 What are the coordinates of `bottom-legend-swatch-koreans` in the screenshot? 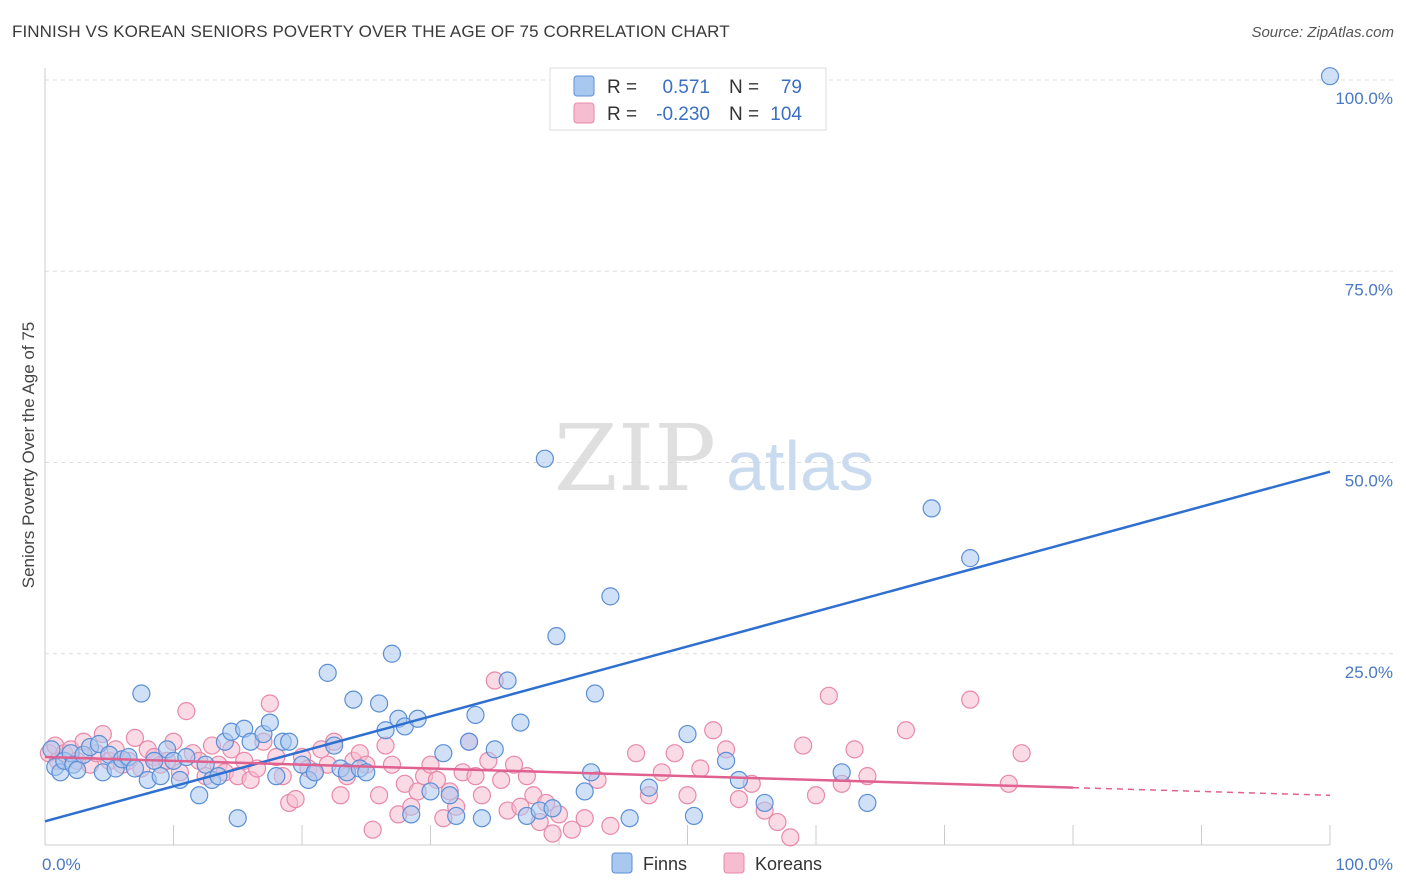 It's located at (734, 863).